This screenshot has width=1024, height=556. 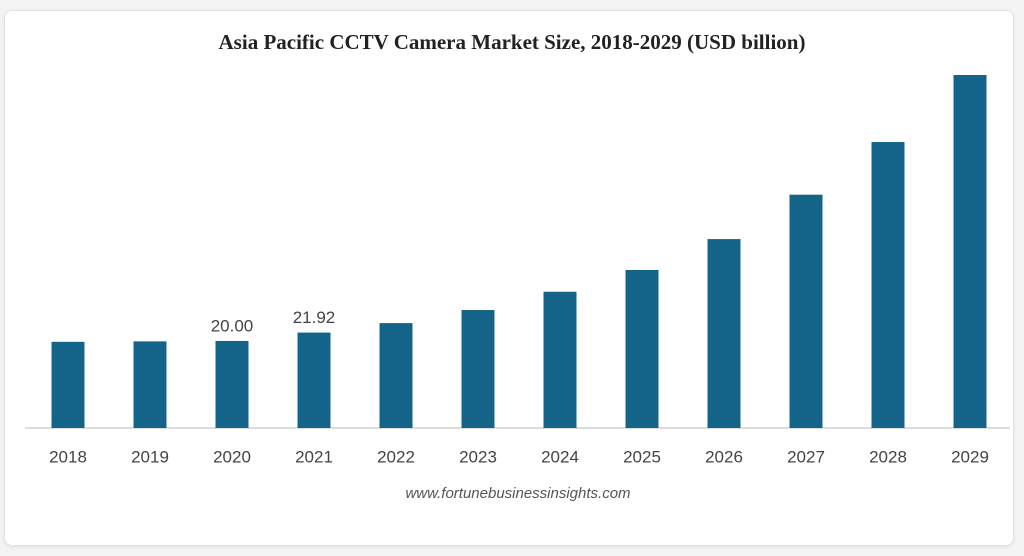 I want to click on x-tick-label: 2018, so click(x=68, y=456).